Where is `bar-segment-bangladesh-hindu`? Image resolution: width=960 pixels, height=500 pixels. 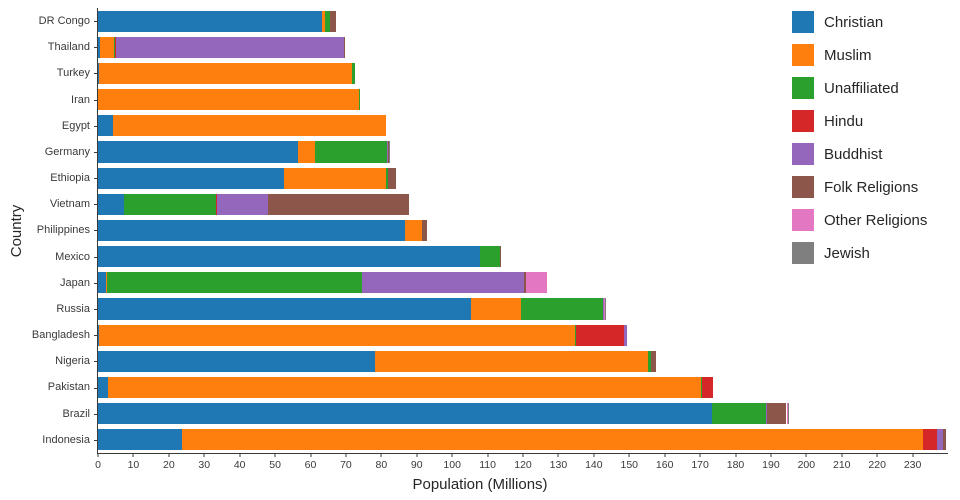 bar-segment-bangladesh-hindu is located at coordinates (600, 335).